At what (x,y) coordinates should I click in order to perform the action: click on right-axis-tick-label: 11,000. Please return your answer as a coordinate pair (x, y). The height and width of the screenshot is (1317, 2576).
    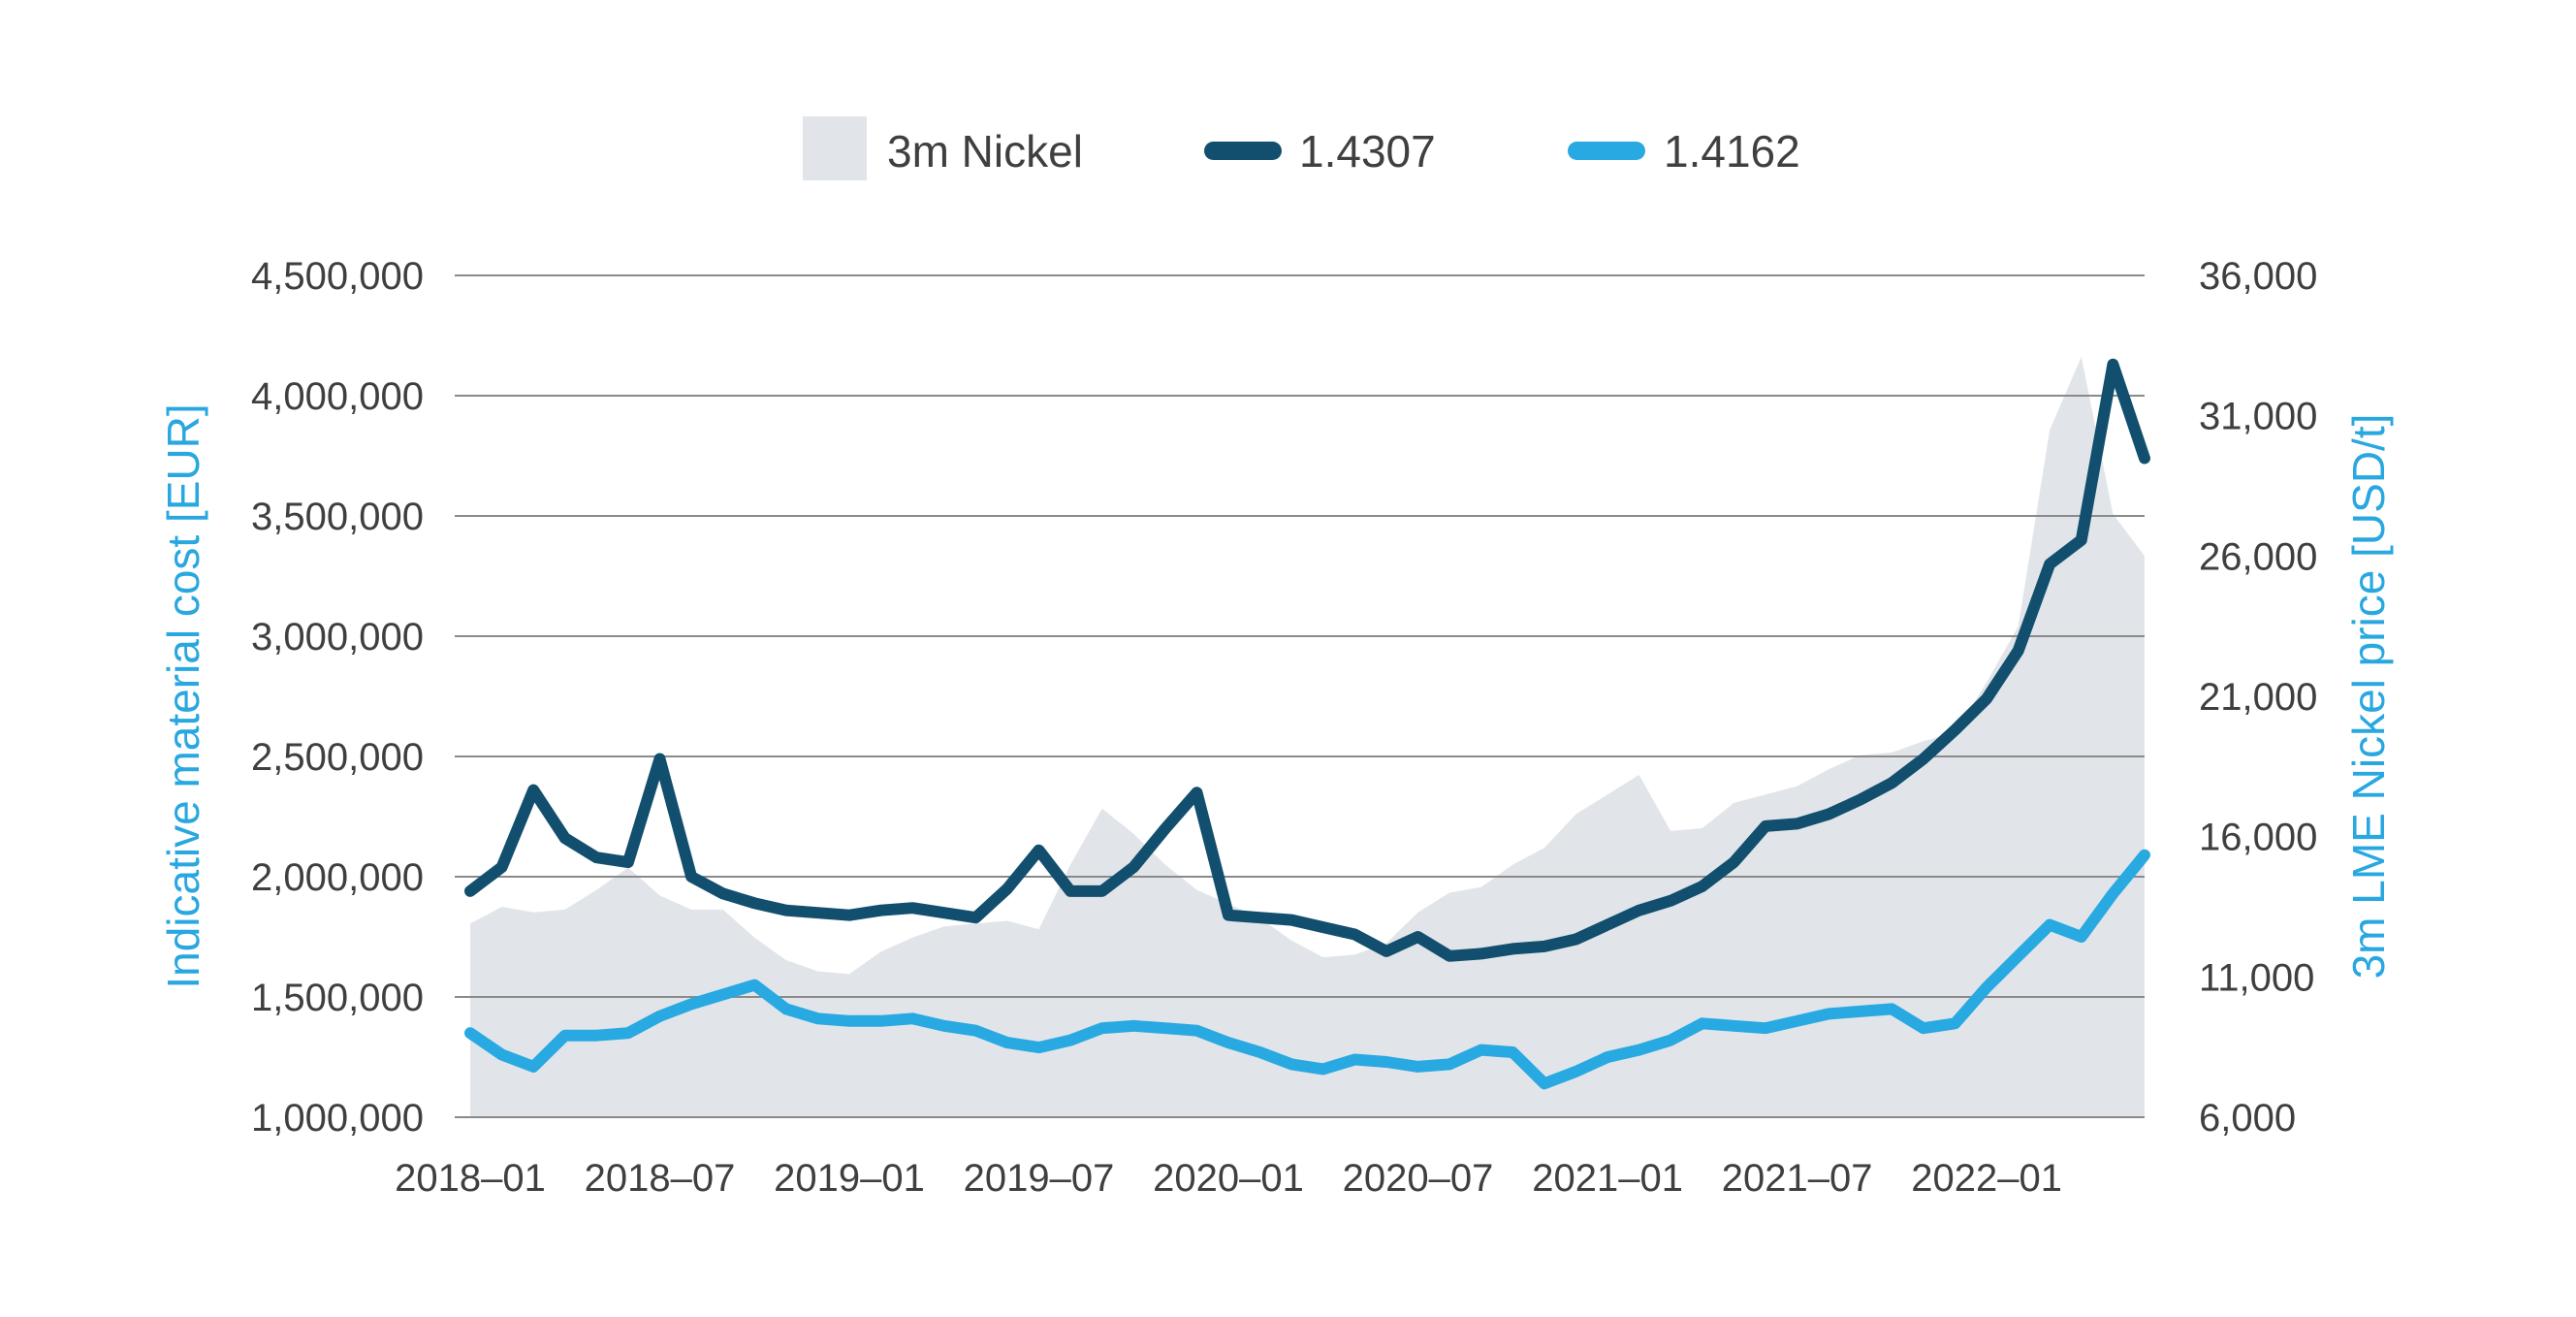
    Looking at the image, I should click on (2256, 977).